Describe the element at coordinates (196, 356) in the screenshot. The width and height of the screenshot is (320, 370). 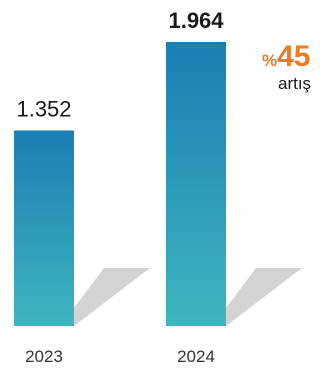
I see `tick-label-2024: 2024` at that location.